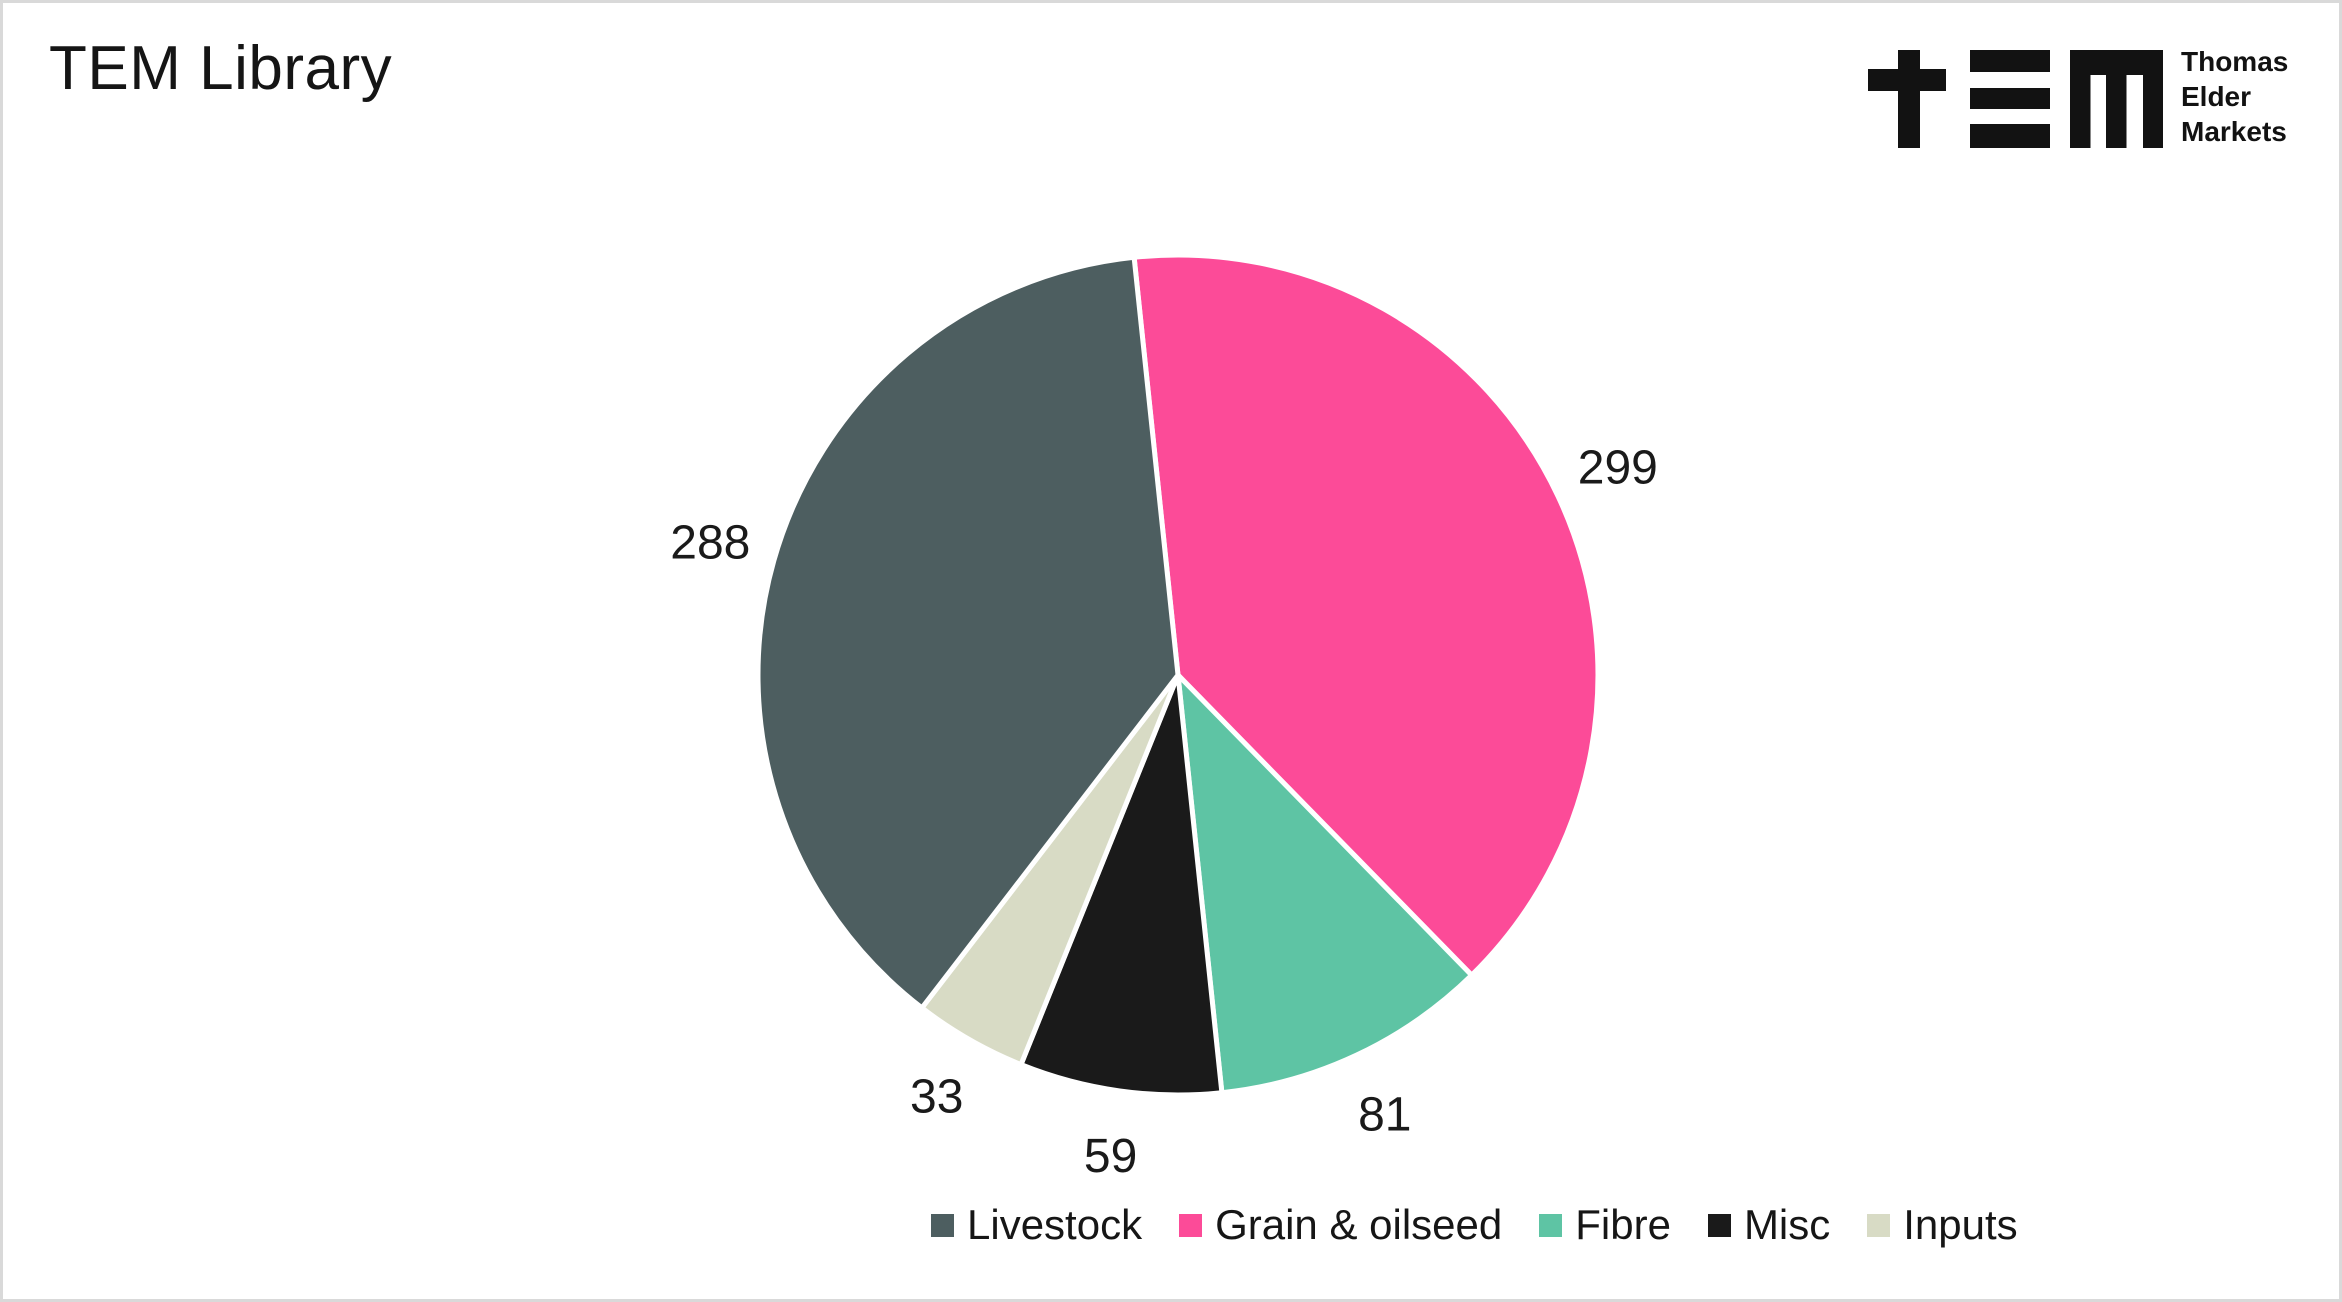  Describe the element at coordinates (1907, 80) in the screenshot. I see `logo-plus-horizontal` at that location.